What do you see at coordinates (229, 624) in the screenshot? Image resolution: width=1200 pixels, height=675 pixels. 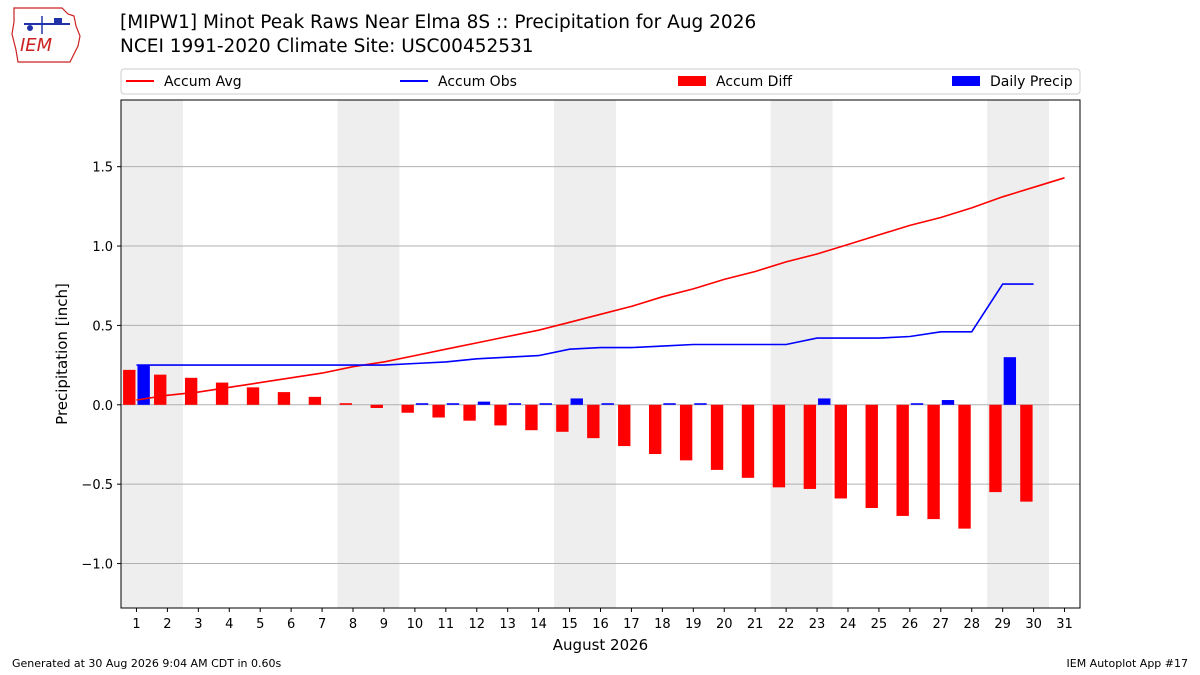 I see `x-tick-label: 4` at bounding box center [229, 624].